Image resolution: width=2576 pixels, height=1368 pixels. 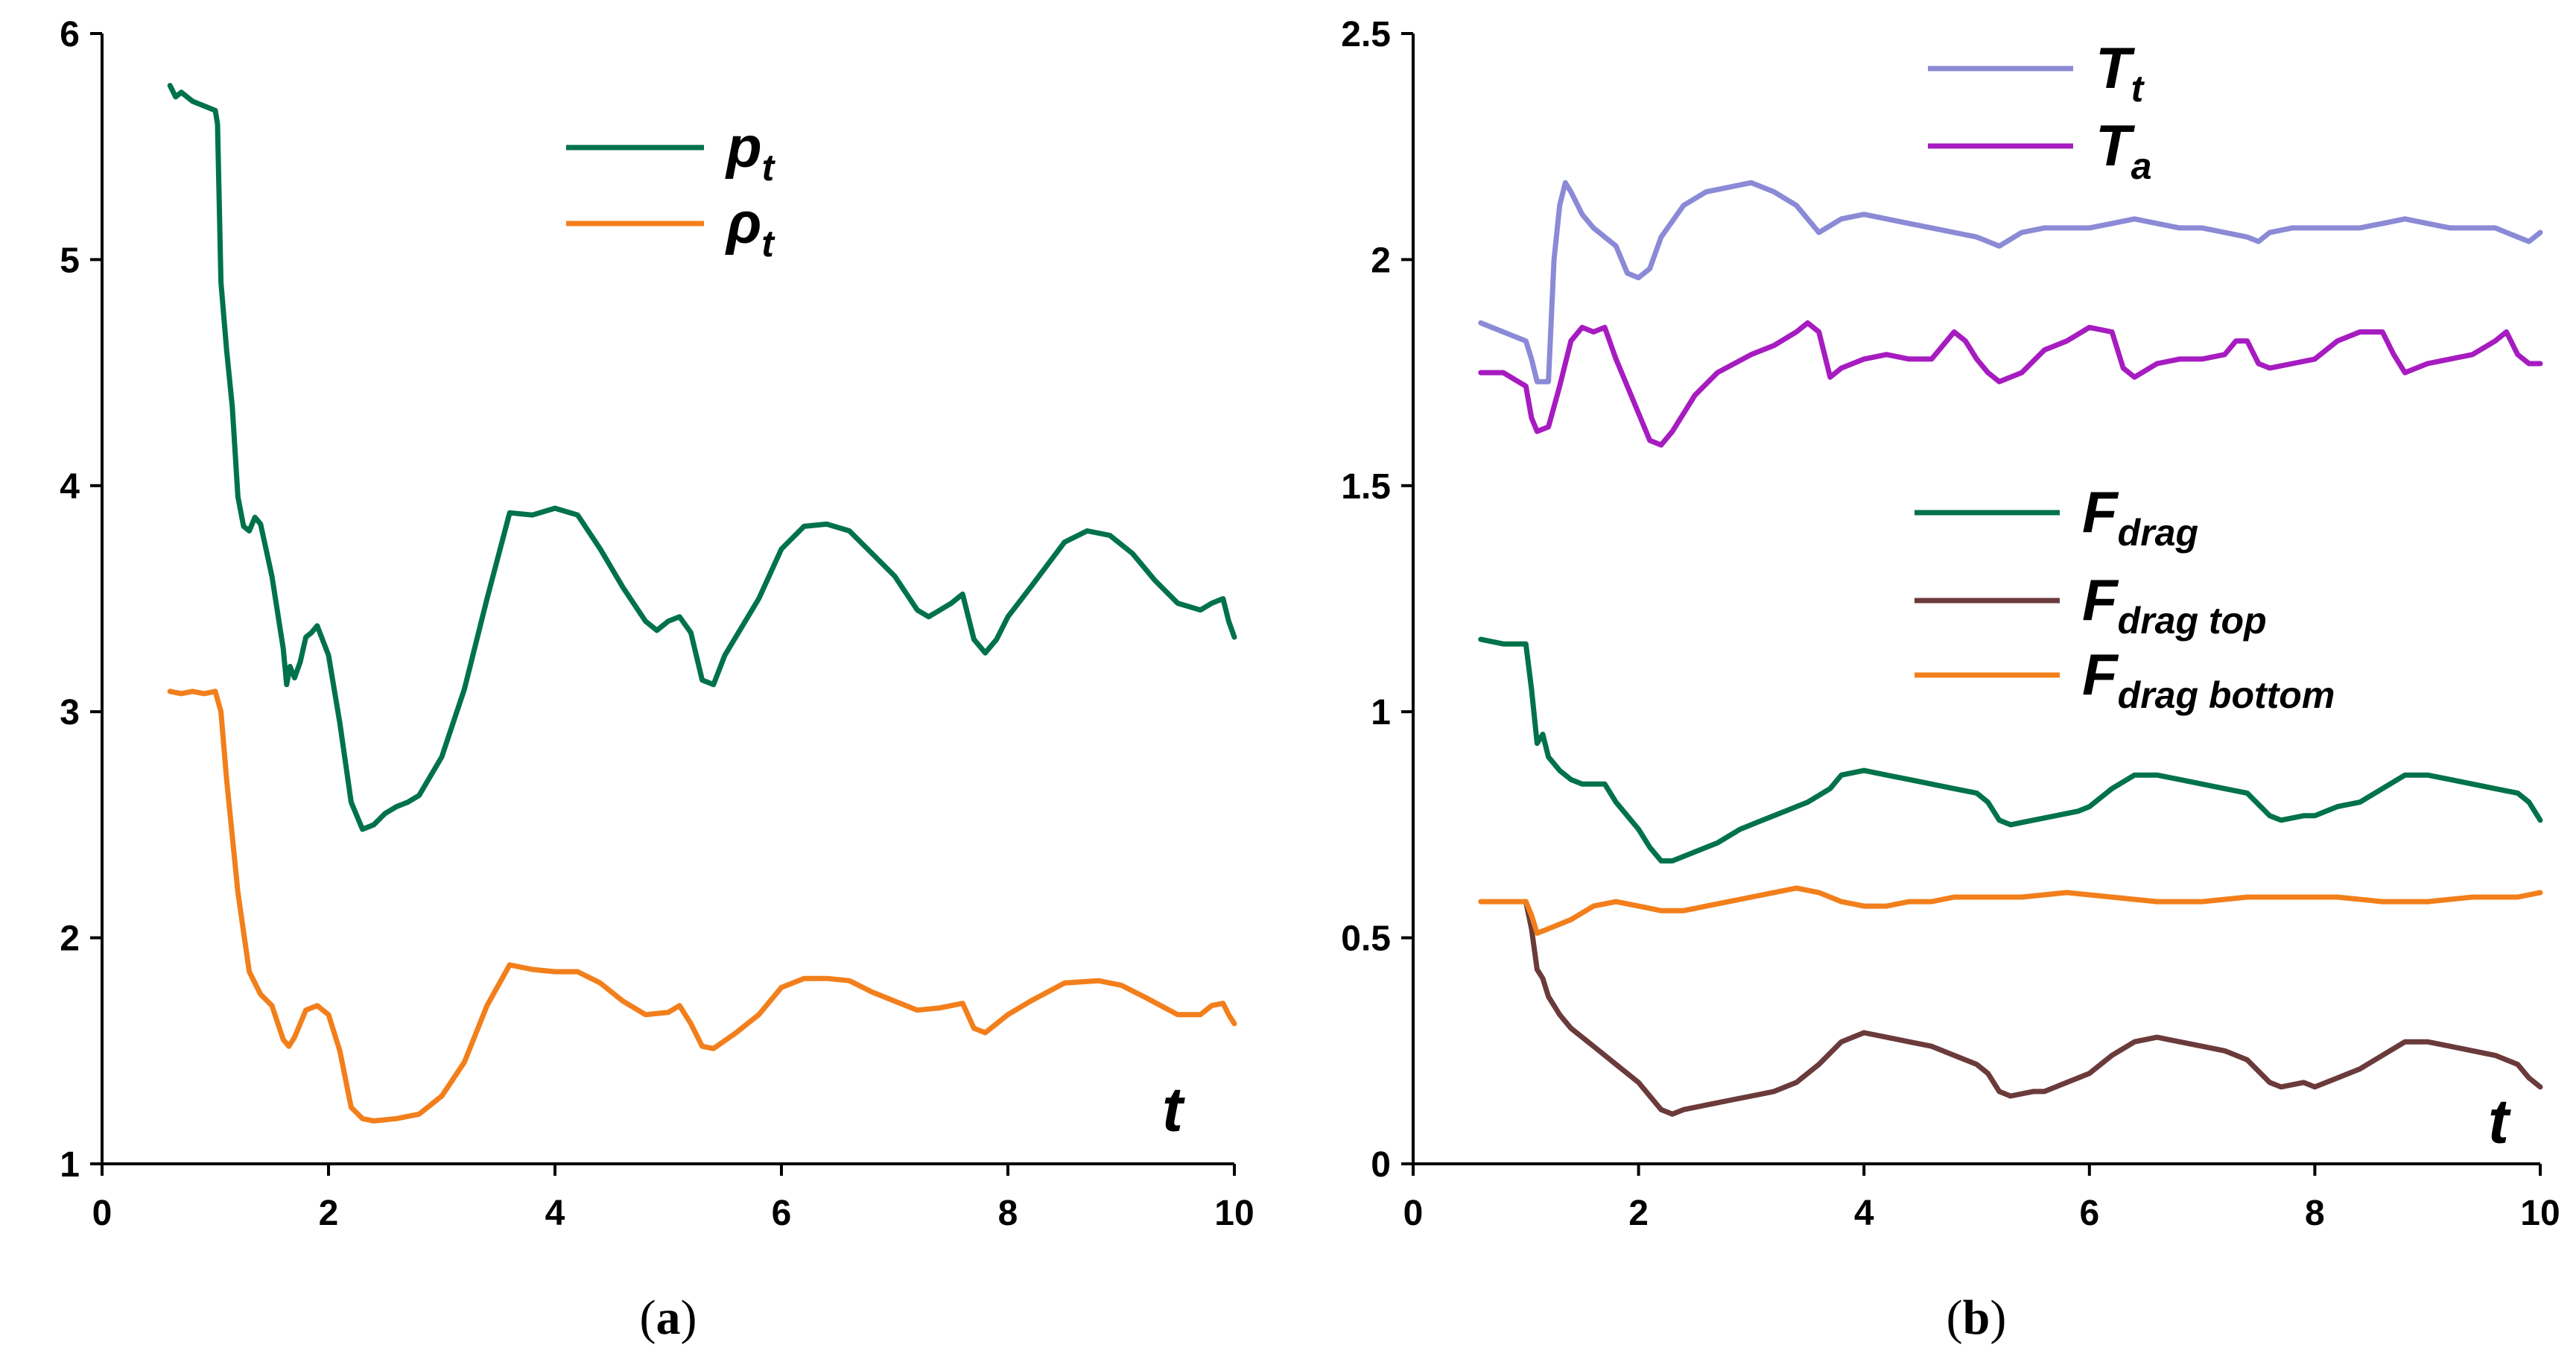 I want to click on x-tick-label-b: 2, so click(x=1638, y=1213).